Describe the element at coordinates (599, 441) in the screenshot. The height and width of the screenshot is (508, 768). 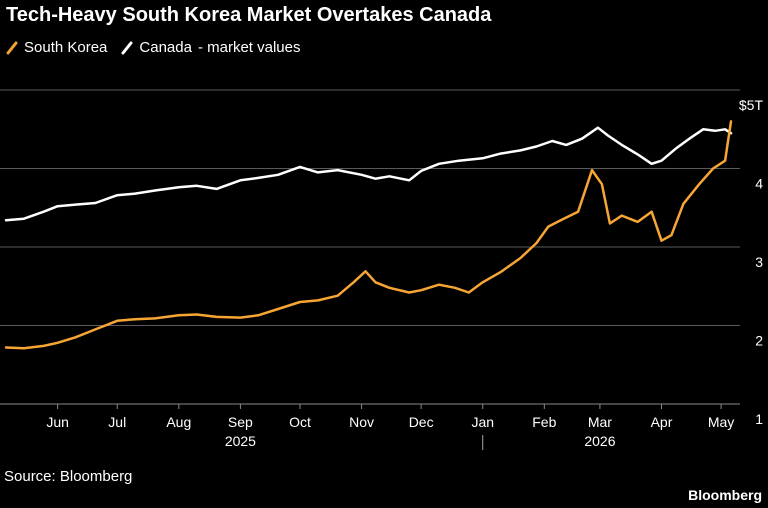
I see `x-year-label-2026: 2026` at that location.